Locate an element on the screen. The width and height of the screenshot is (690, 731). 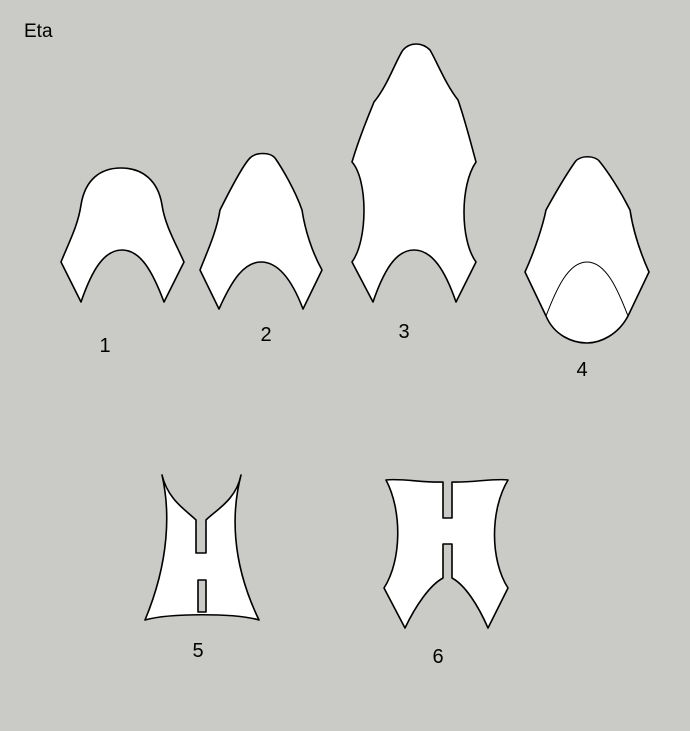
figure-label-2: 2 is located at coordinates (266, 335).